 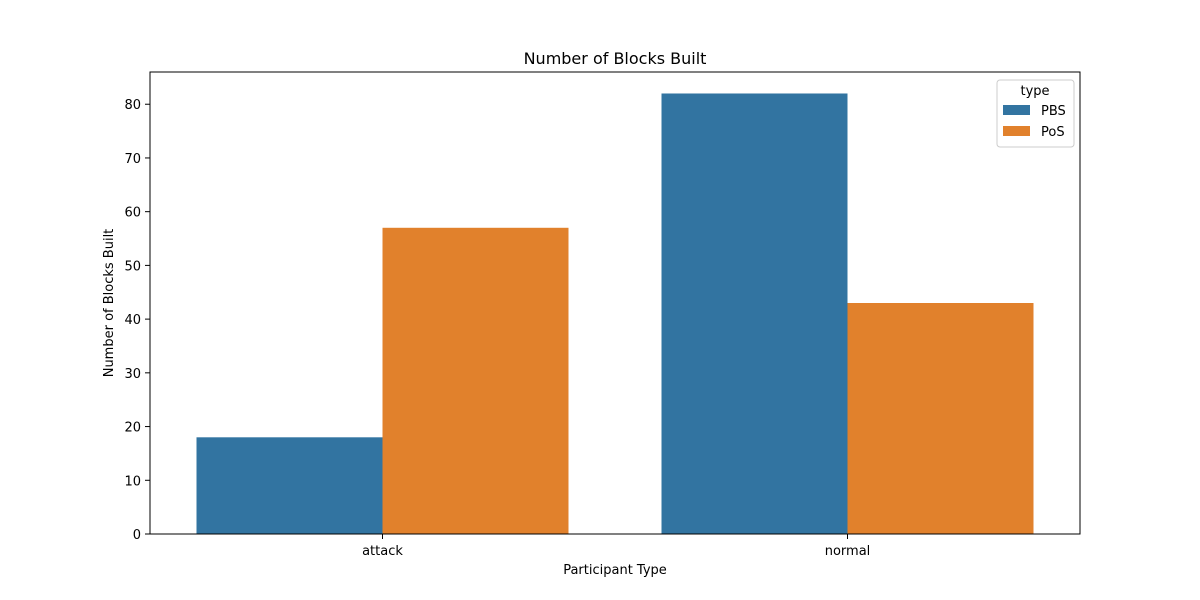 I want to click on y-tick-label: 60, so click(x=132, y=213).